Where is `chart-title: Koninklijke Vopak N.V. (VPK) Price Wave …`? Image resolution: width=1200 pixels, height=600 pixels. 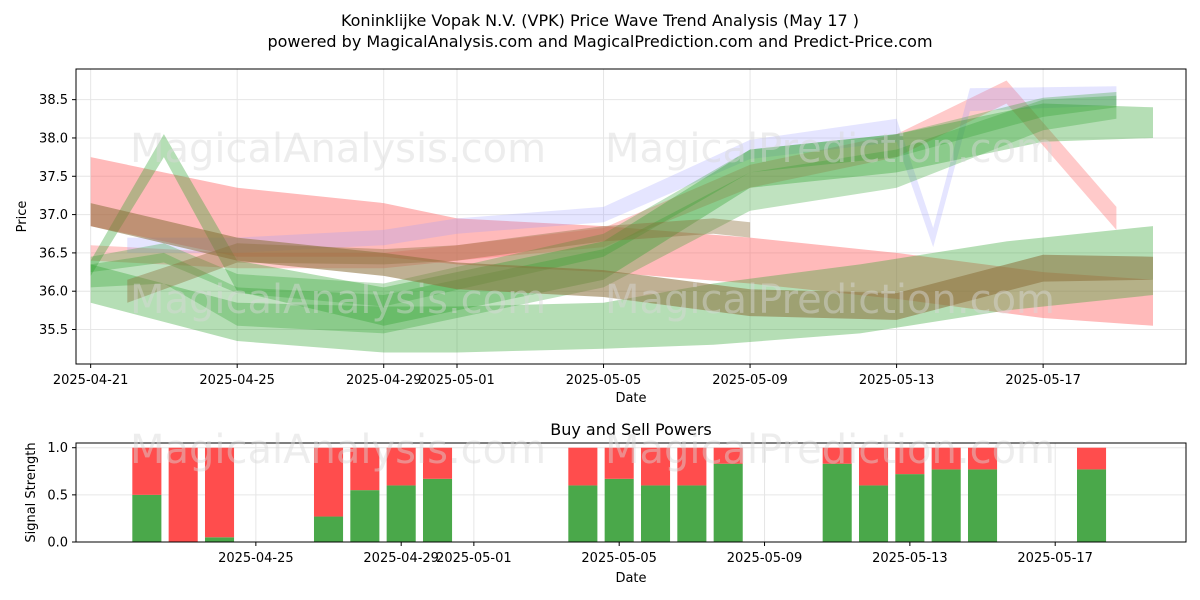 chart-title: Koninklijke Vopak N.V. (VPK) Price Wave … is located at coordinates (600, 20).